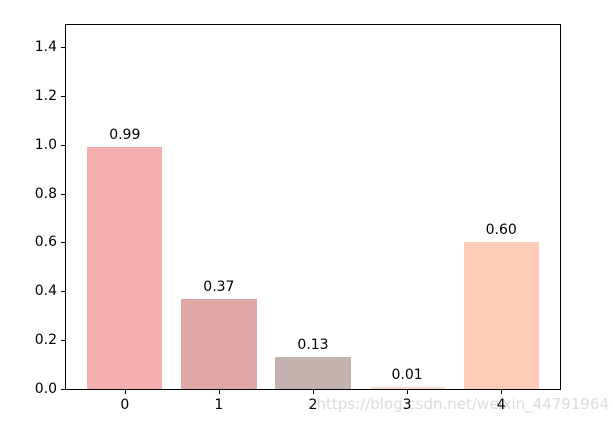 This screenshot has width=613, height=425. I want to click on bar-value-label: 0.99, so click(125, 135).